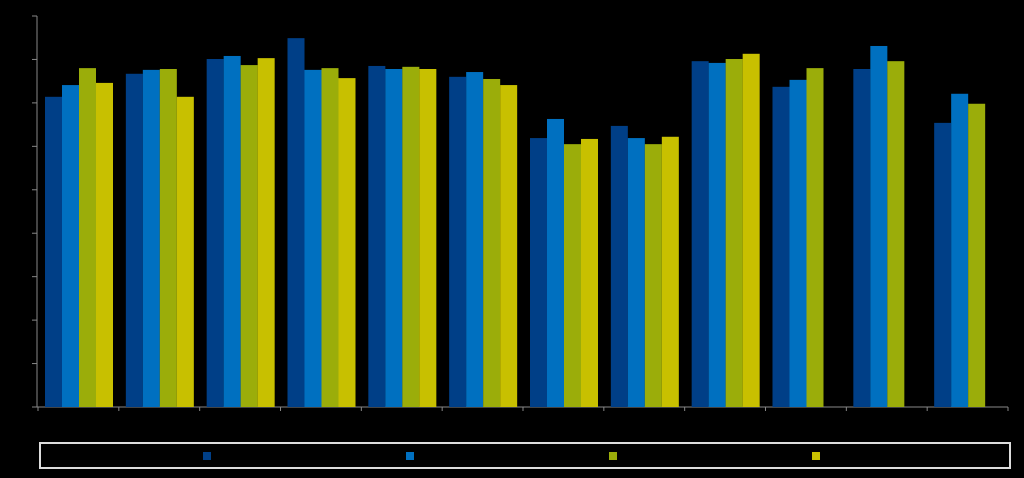 The width and height of the screenshot is (1024, 478). I want to click on y-tick-label: 0, so click(25, 407).